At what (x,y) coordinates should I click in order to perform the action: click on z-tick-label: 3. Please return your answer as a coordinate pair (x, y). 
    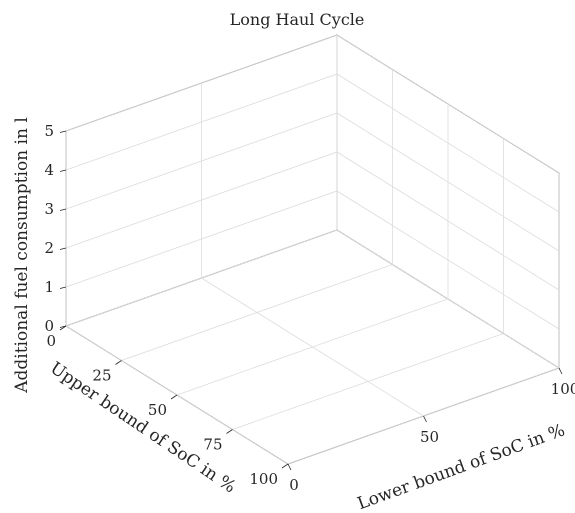
    Looking at the image, I should click on (49, 209).